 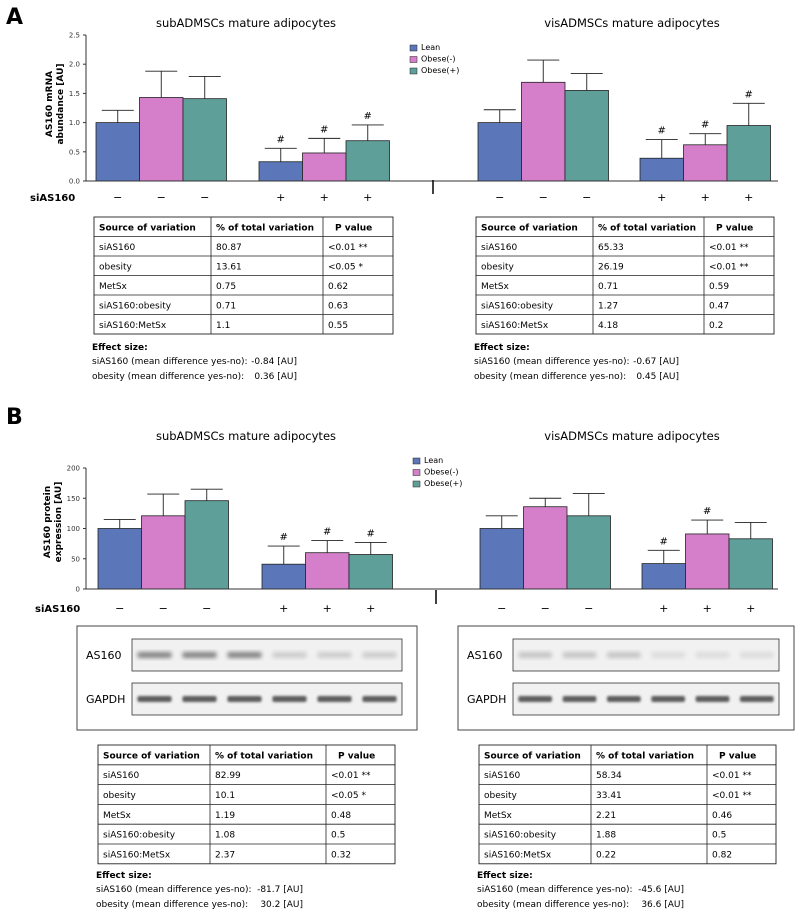 What do you see at coordinates (73, 469) in the screenshot?
I see `y-tick-label: 200` at bounding box center [73, 469].